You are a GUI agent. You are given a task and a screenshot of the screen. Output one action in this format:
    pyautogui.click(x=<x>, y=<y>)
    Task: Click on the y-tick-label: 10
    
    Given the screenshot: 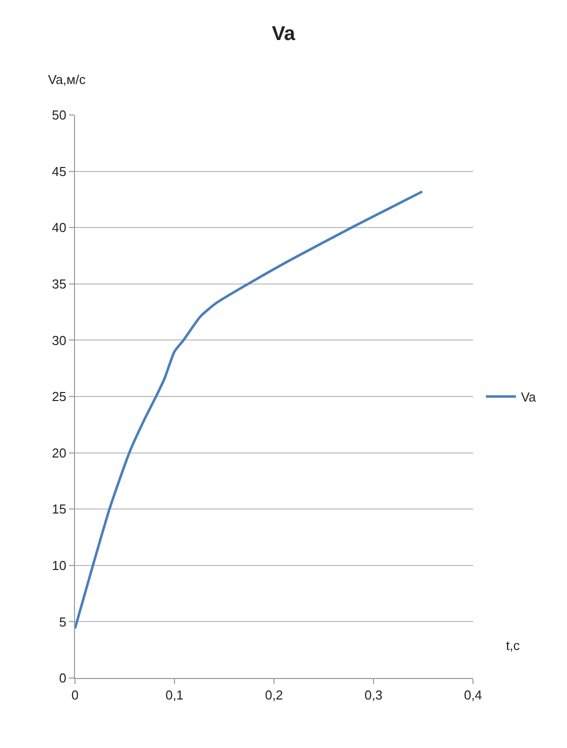 What is the action you would take?
    pyautogui.click(x=59, y=565)
    